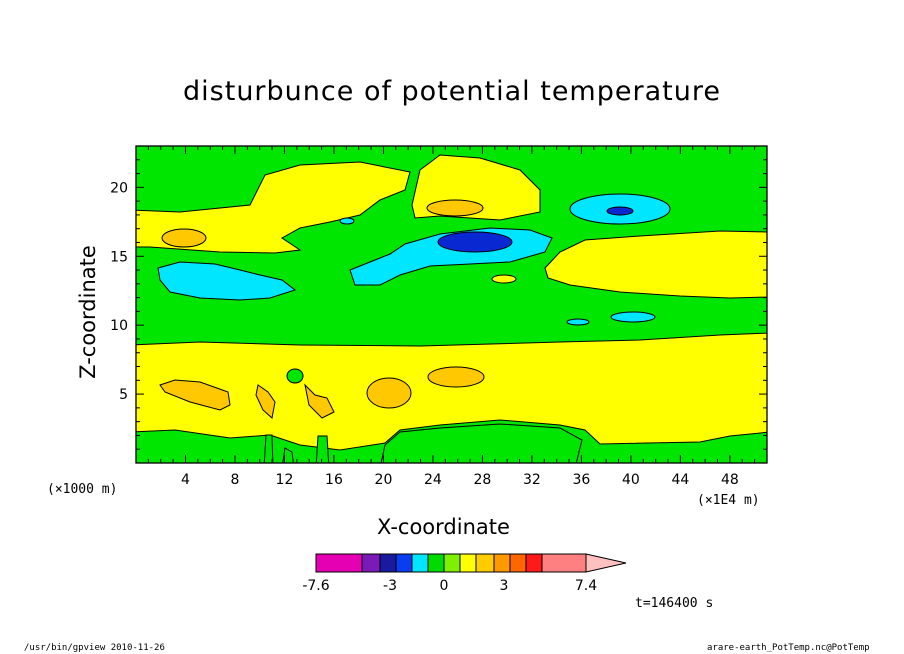  I want to click on x-tick-label: 8, so click(235, 480).